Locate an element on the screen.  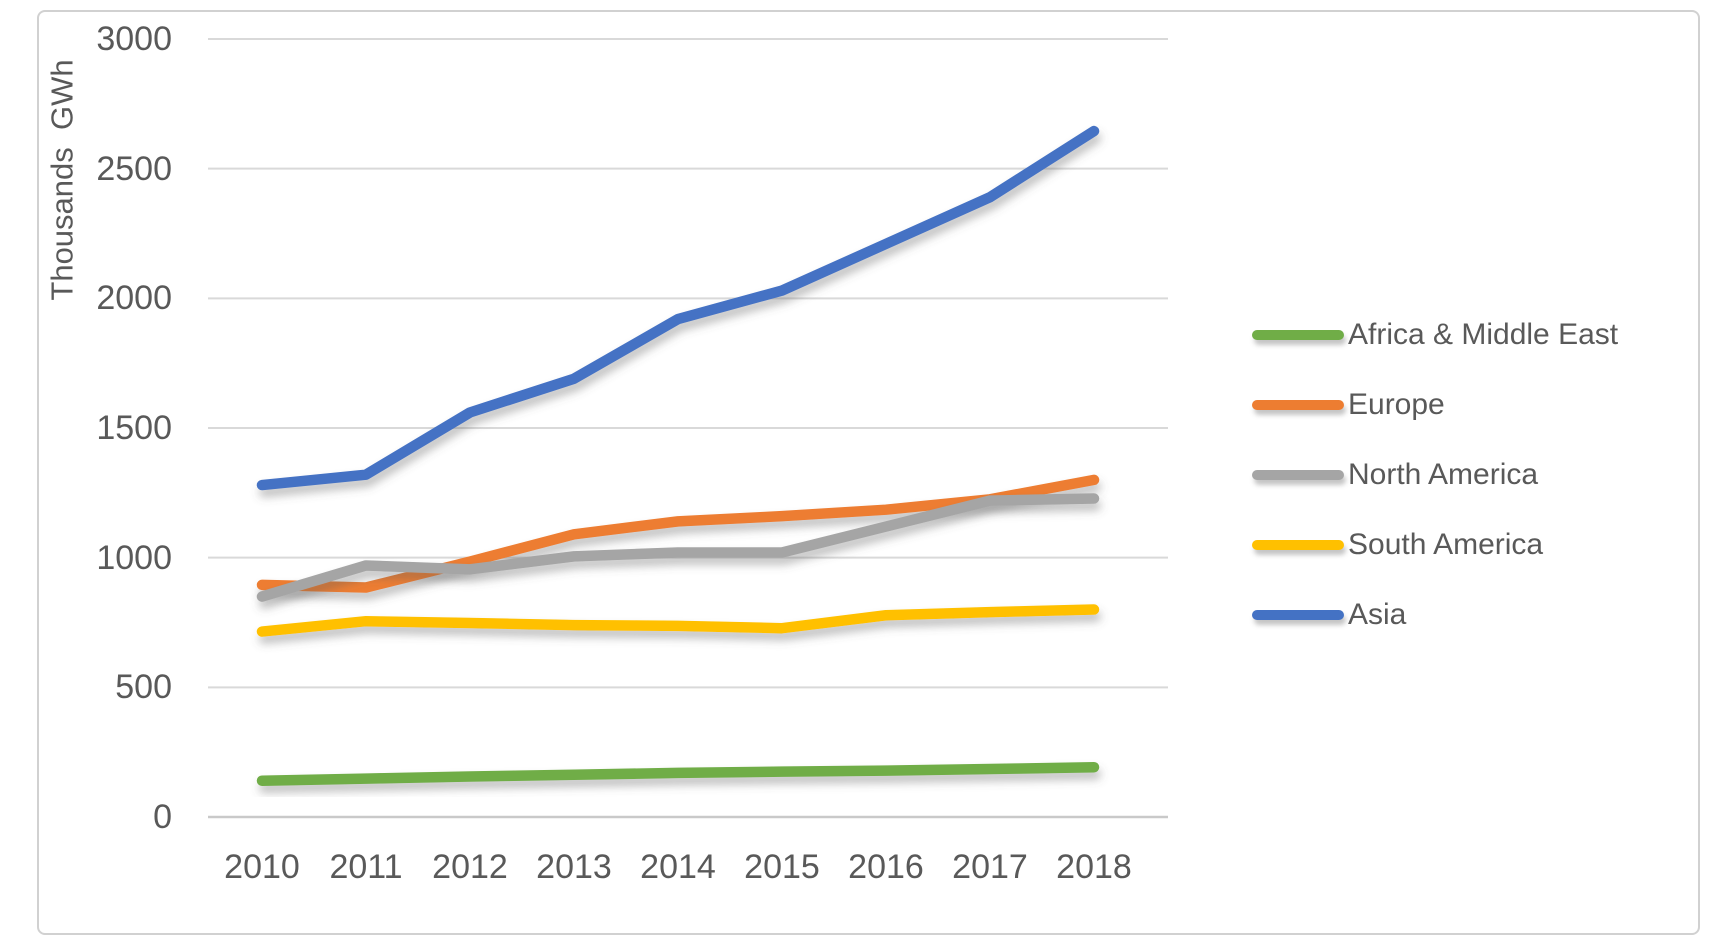
legend-item-south-america: South America is located at coordinates (1435, 545).